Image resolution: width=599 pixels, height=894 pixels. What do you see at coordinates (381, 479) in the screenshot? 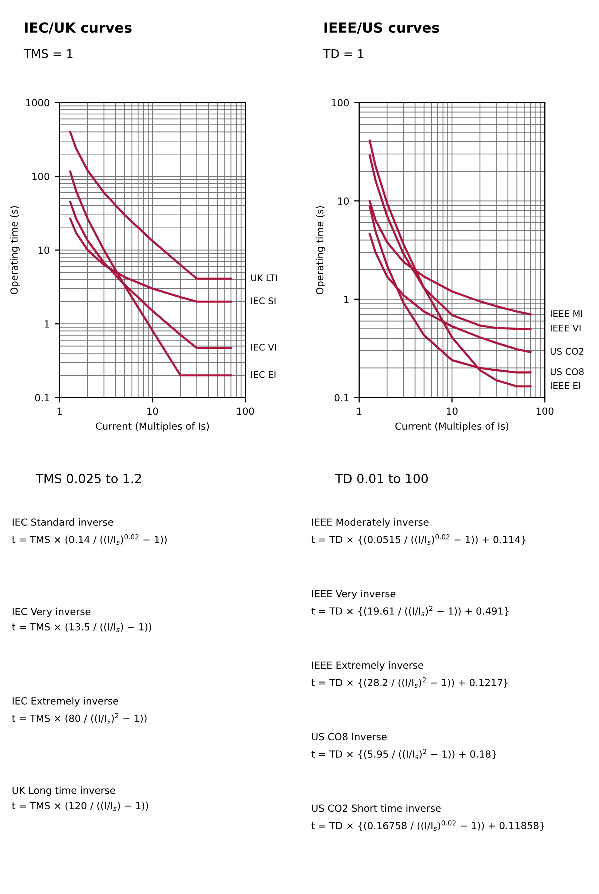
I see `text: TD 0.01 to 100` at bounding box center [381, 479].